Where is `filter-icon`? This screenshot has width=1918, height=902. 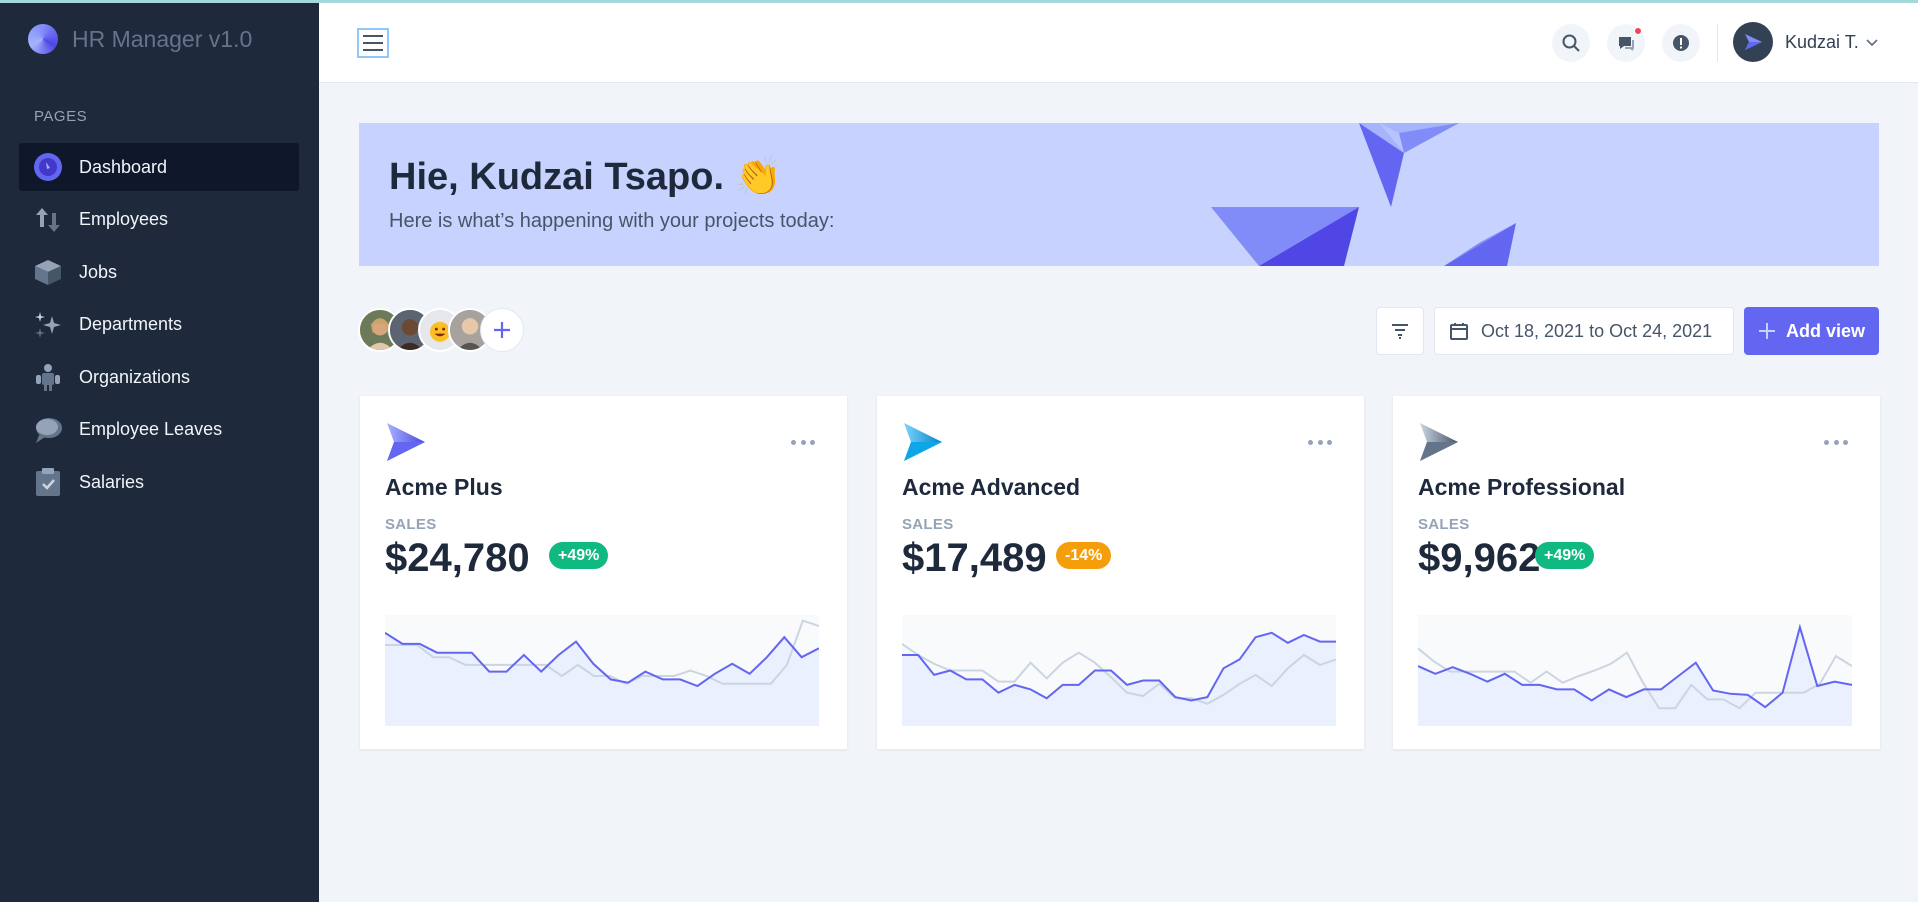 filter-icon is located at coordinates (1400, 331).